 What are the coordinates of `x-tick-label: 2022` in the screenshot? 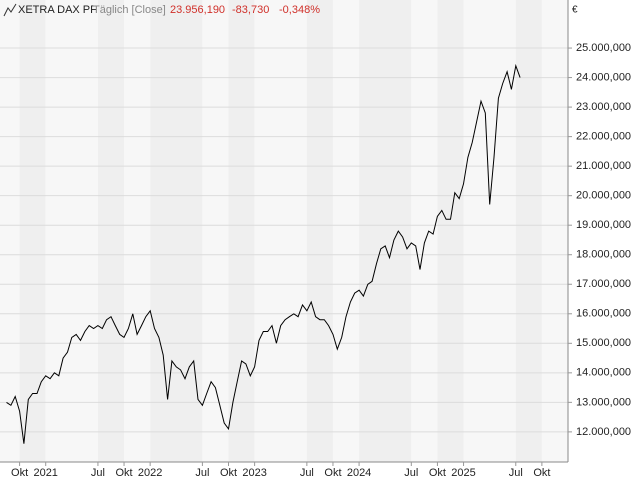 It's located at (150, 473).